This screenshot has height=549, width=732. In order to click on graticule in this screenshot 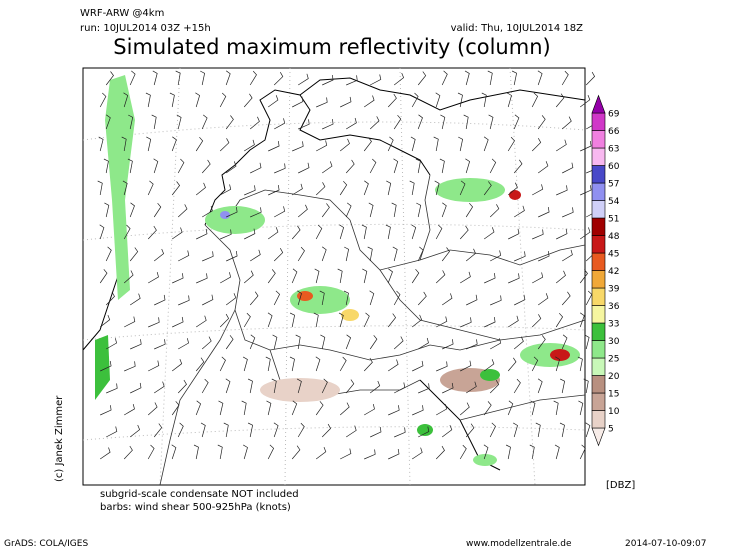, I will do `click(334, 333)`.